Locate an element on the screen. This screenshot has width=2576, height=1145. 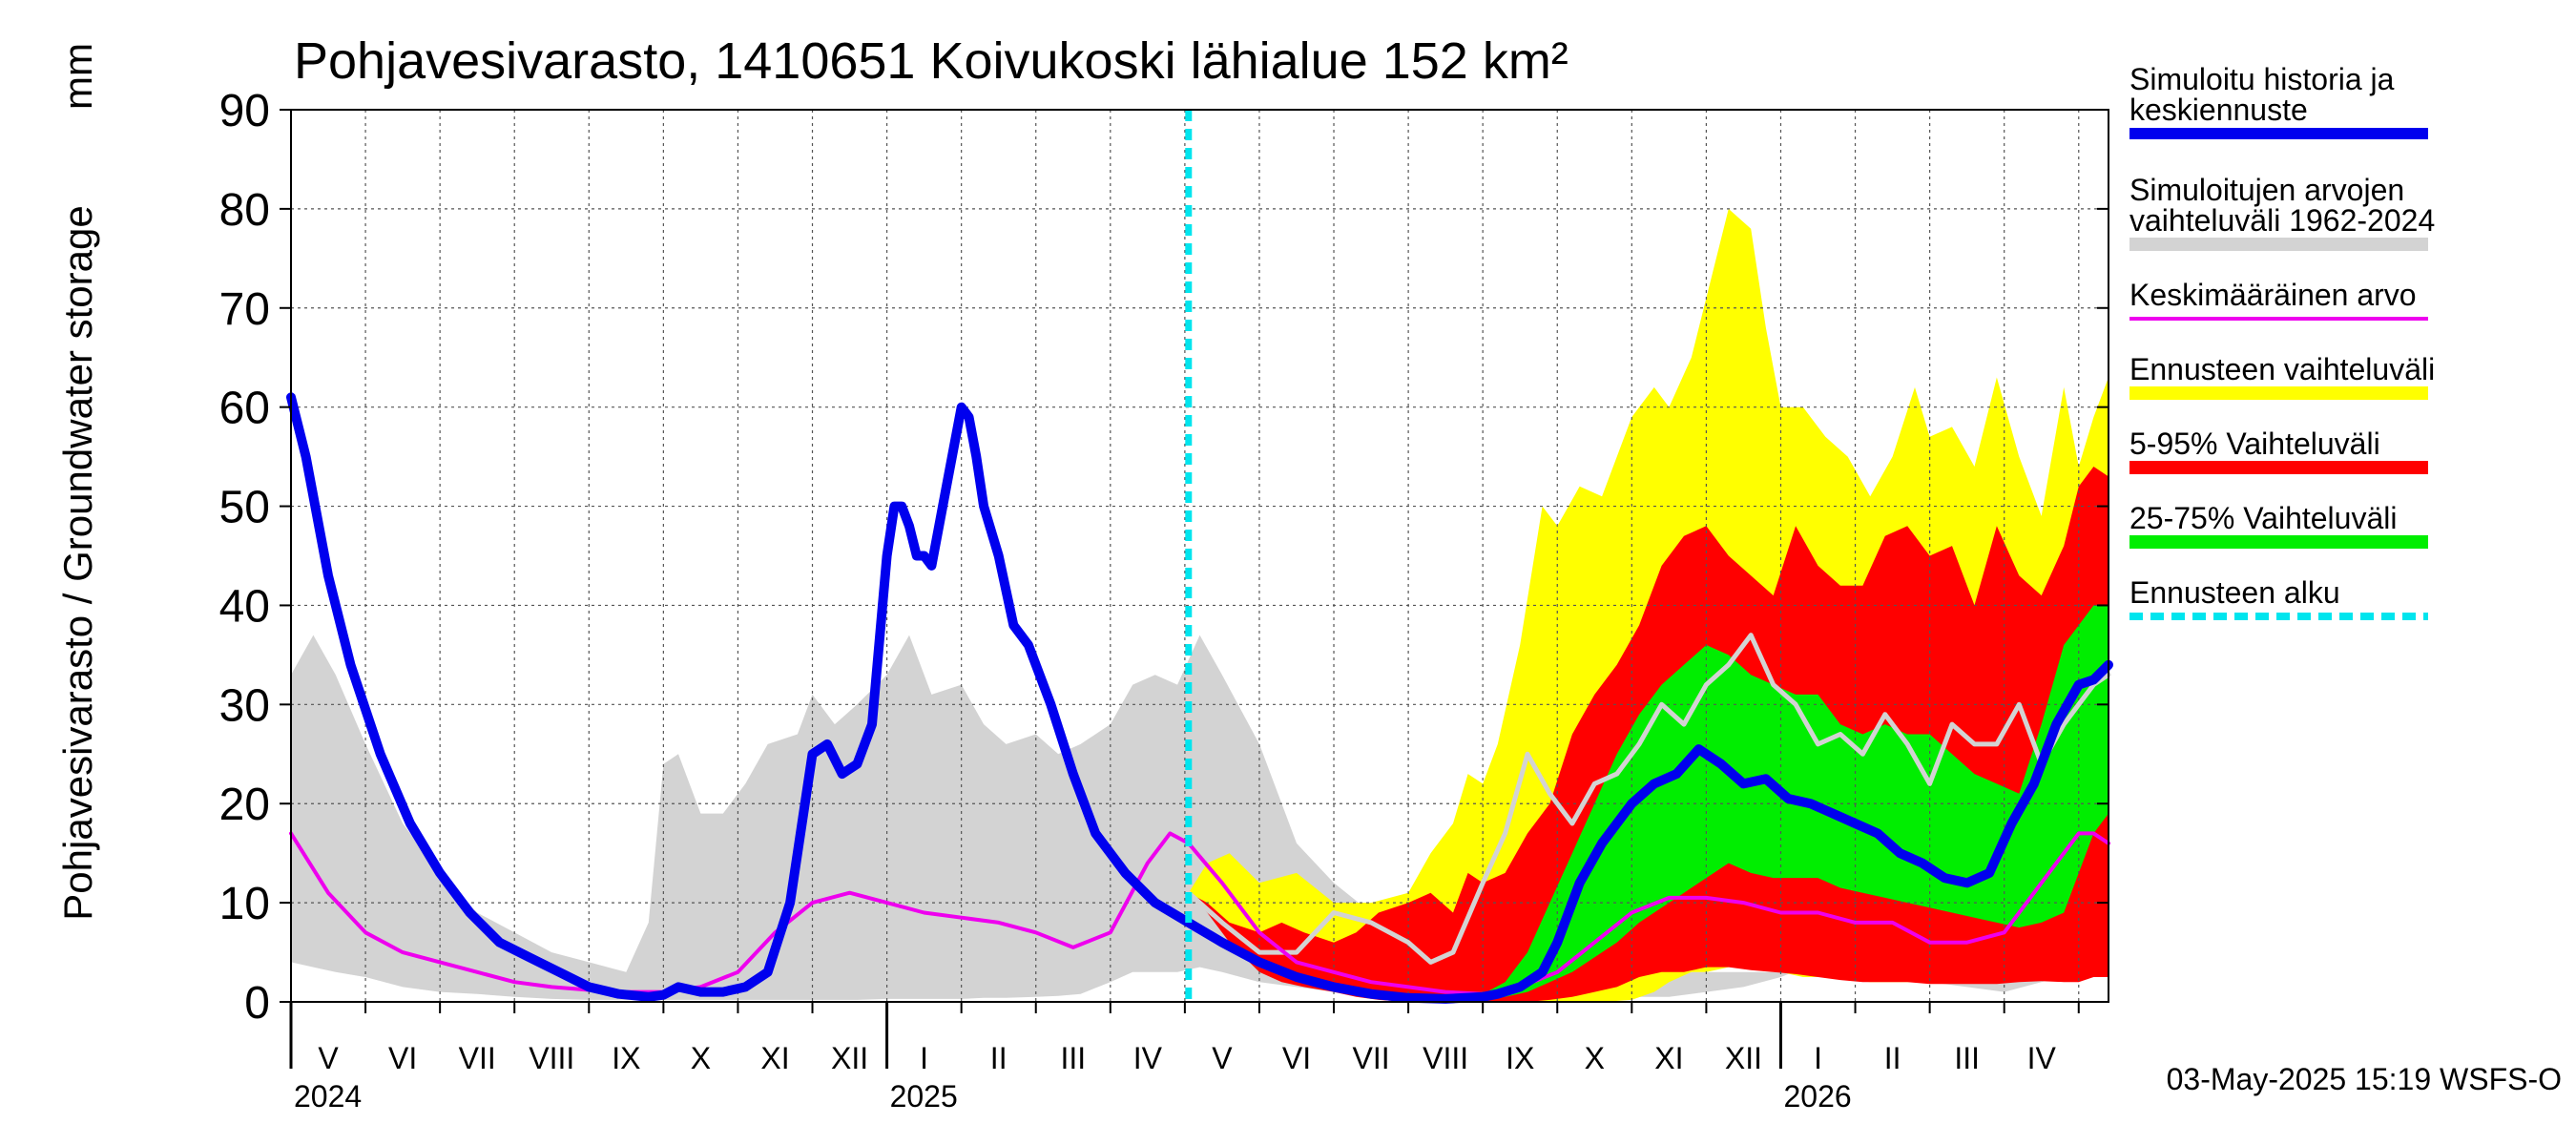
legend-label: Keskimääräinen arvo is located at coordinates (2273, 295).